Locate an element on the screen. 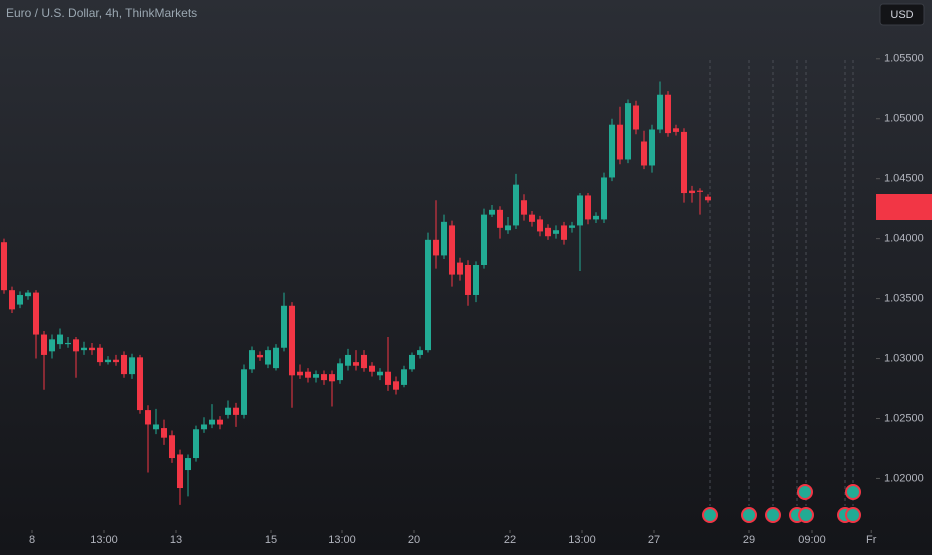  event-markers is located at coordinates (781, 291).